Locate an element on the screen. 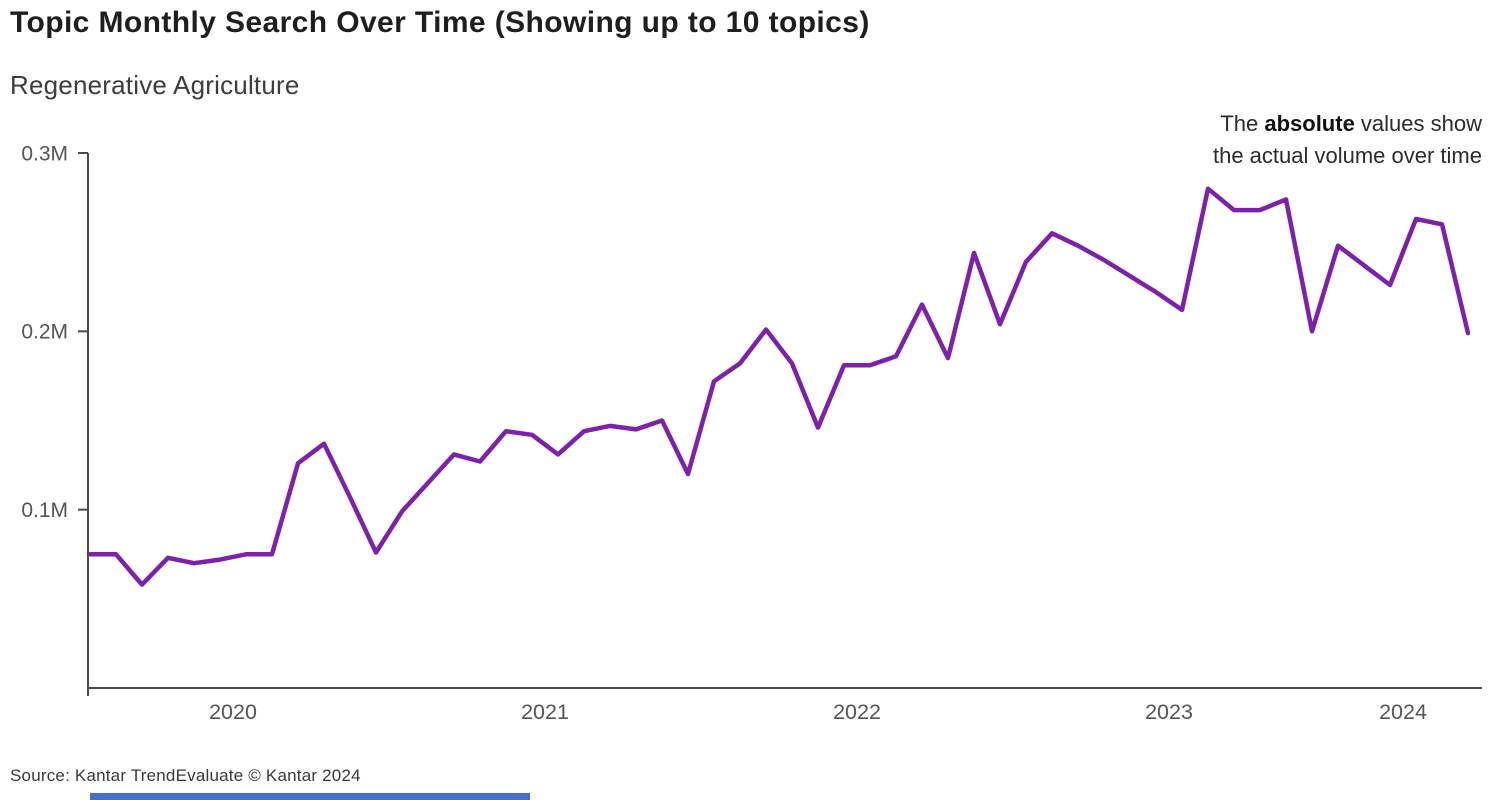 This screenshot has width=1500, height=800. x-year-label: 2021 is located at coordinates (545, 712).